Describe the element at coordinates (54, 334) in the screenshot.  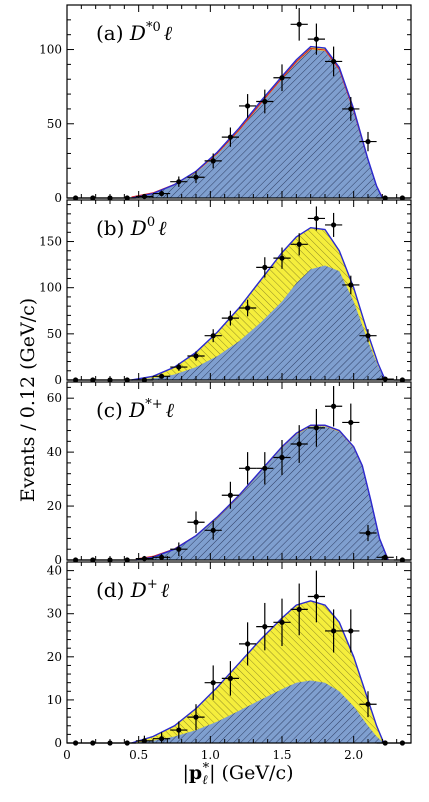
I see `y-tick-label: 50` at that location.